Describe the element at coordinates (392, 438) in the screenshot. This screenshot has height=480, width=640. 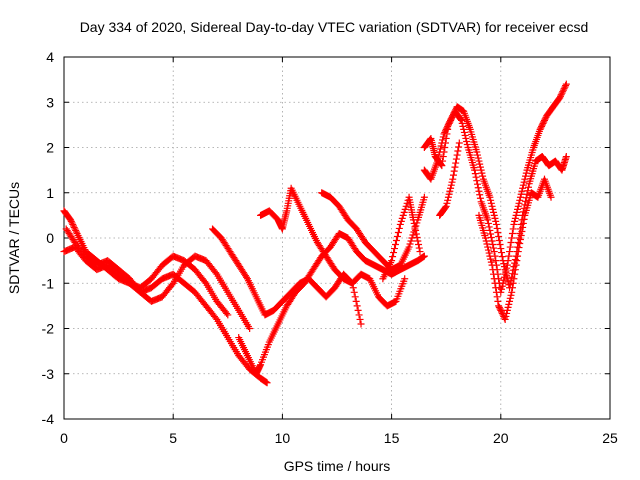
I see `x-tick-label: 15` at that location.